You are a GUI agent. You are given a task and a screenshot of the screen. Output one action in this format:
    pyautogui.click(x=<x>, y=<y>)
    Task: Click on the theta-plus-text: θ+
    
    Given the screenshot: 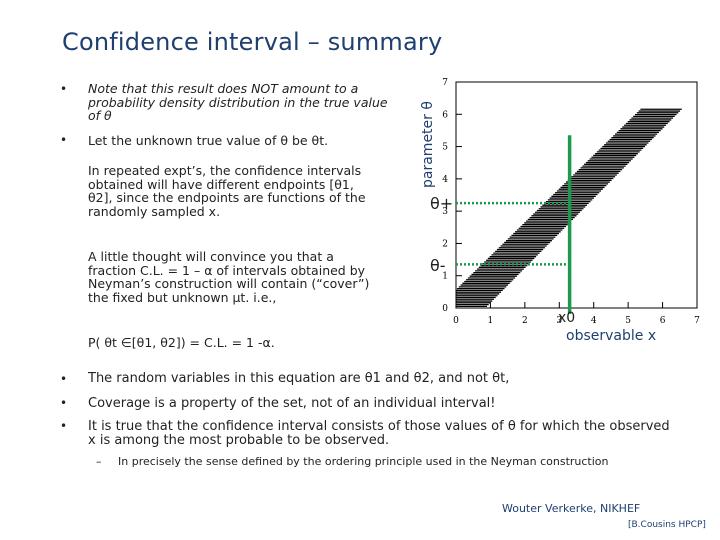 What is the action you would take?
    pyautogui.click(x=442, y=203)
    